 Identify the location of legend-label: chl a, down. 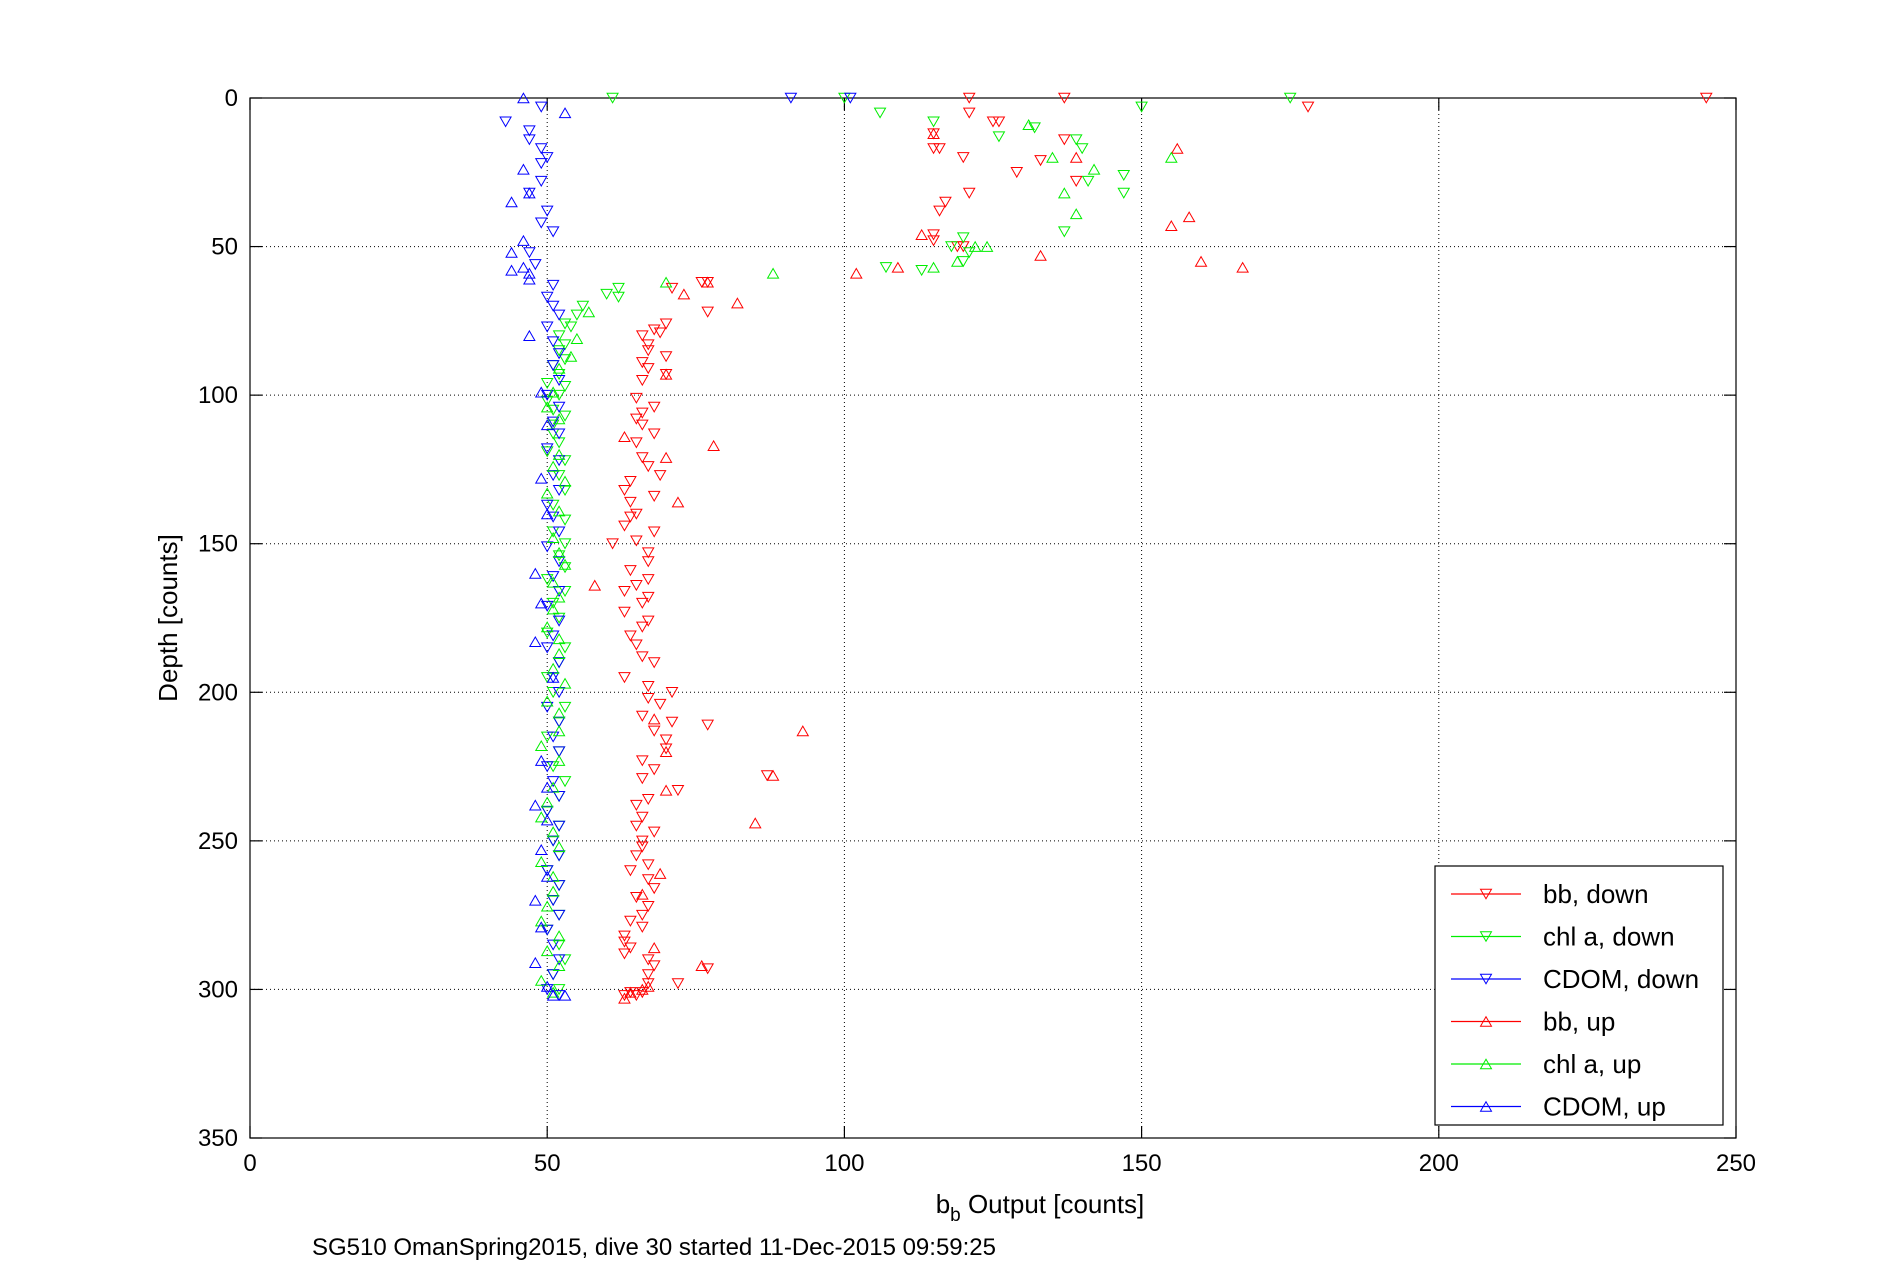
(1609, 937).